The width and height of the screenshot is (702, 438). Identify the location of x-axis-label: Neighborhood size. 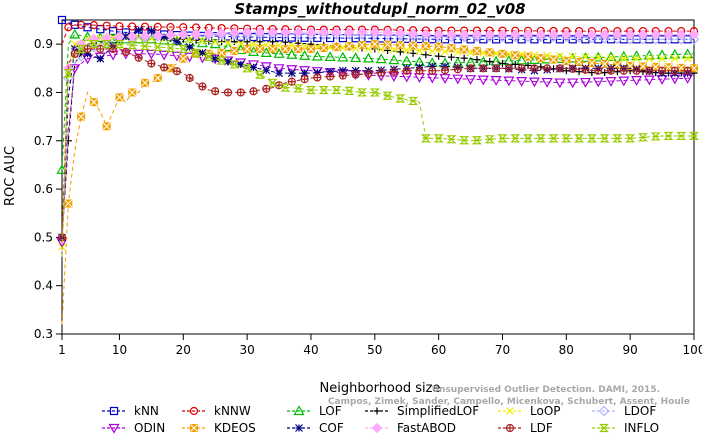
(380, 388).